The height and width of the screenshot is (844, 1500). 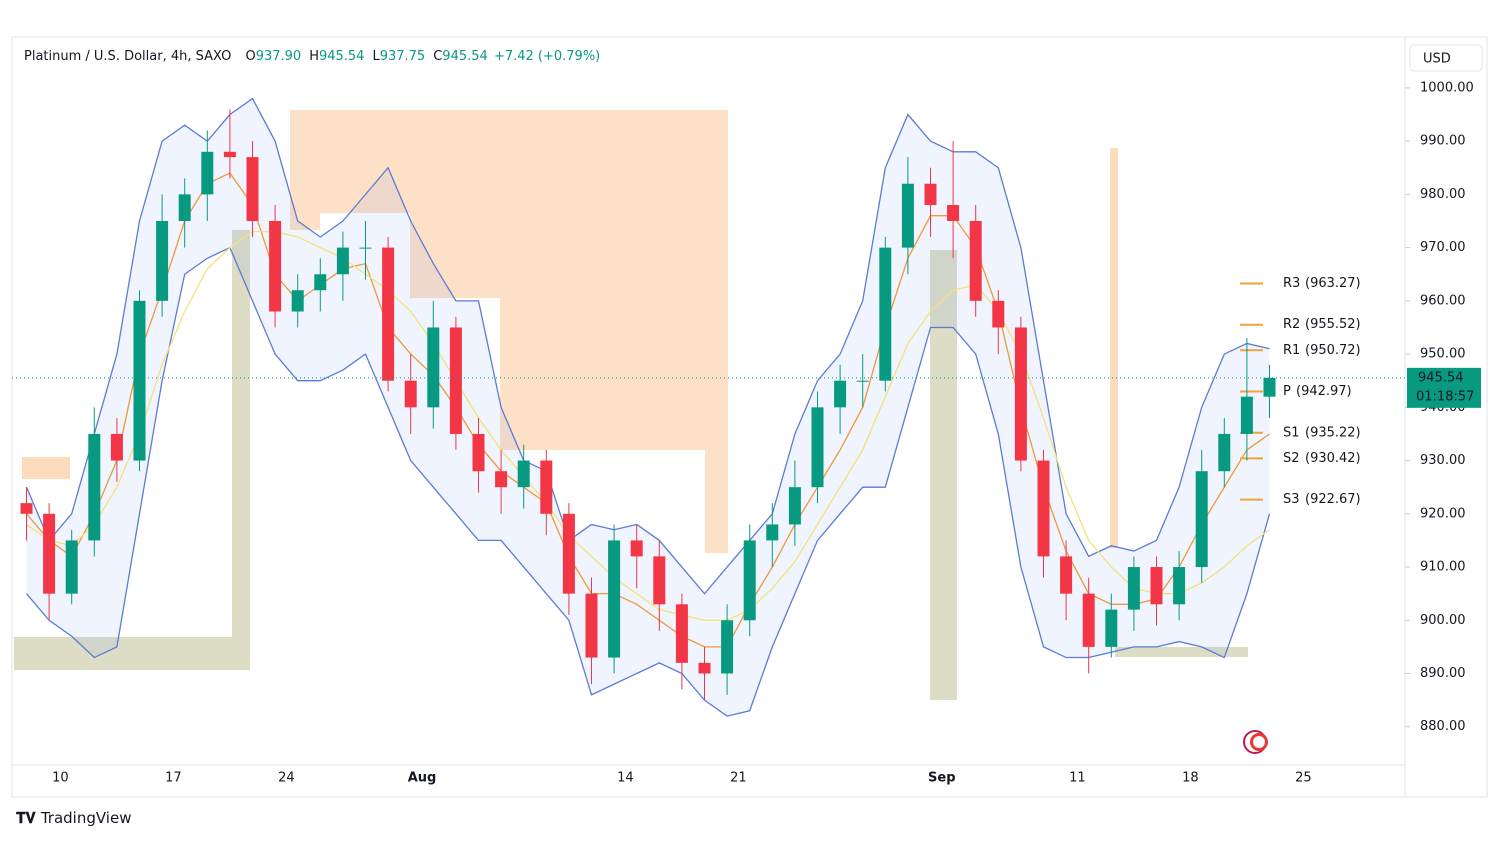 I want to click on ohlc-values: O937.90 H945.54 L937.75 C945.54, so click(x=362, y=56).